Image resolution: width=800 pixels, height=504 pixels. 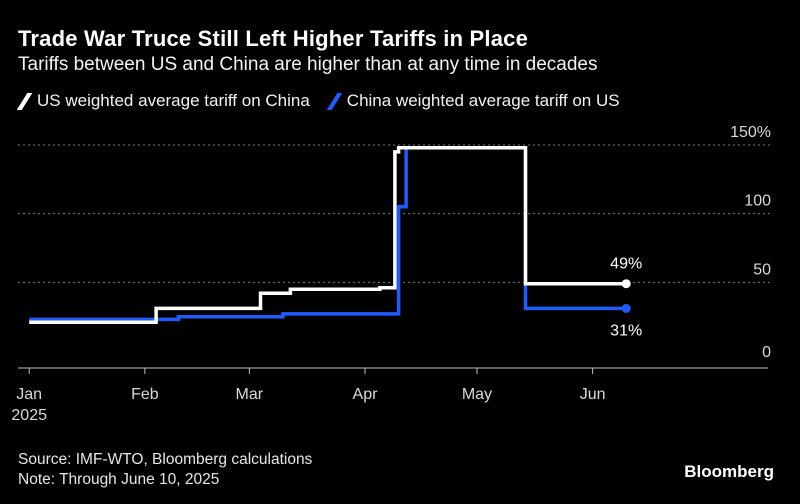 What do you see at coordinates (145, 394) in the screenshot?
I see `x-tick-label: Feb` at bounding box center [145, 394].